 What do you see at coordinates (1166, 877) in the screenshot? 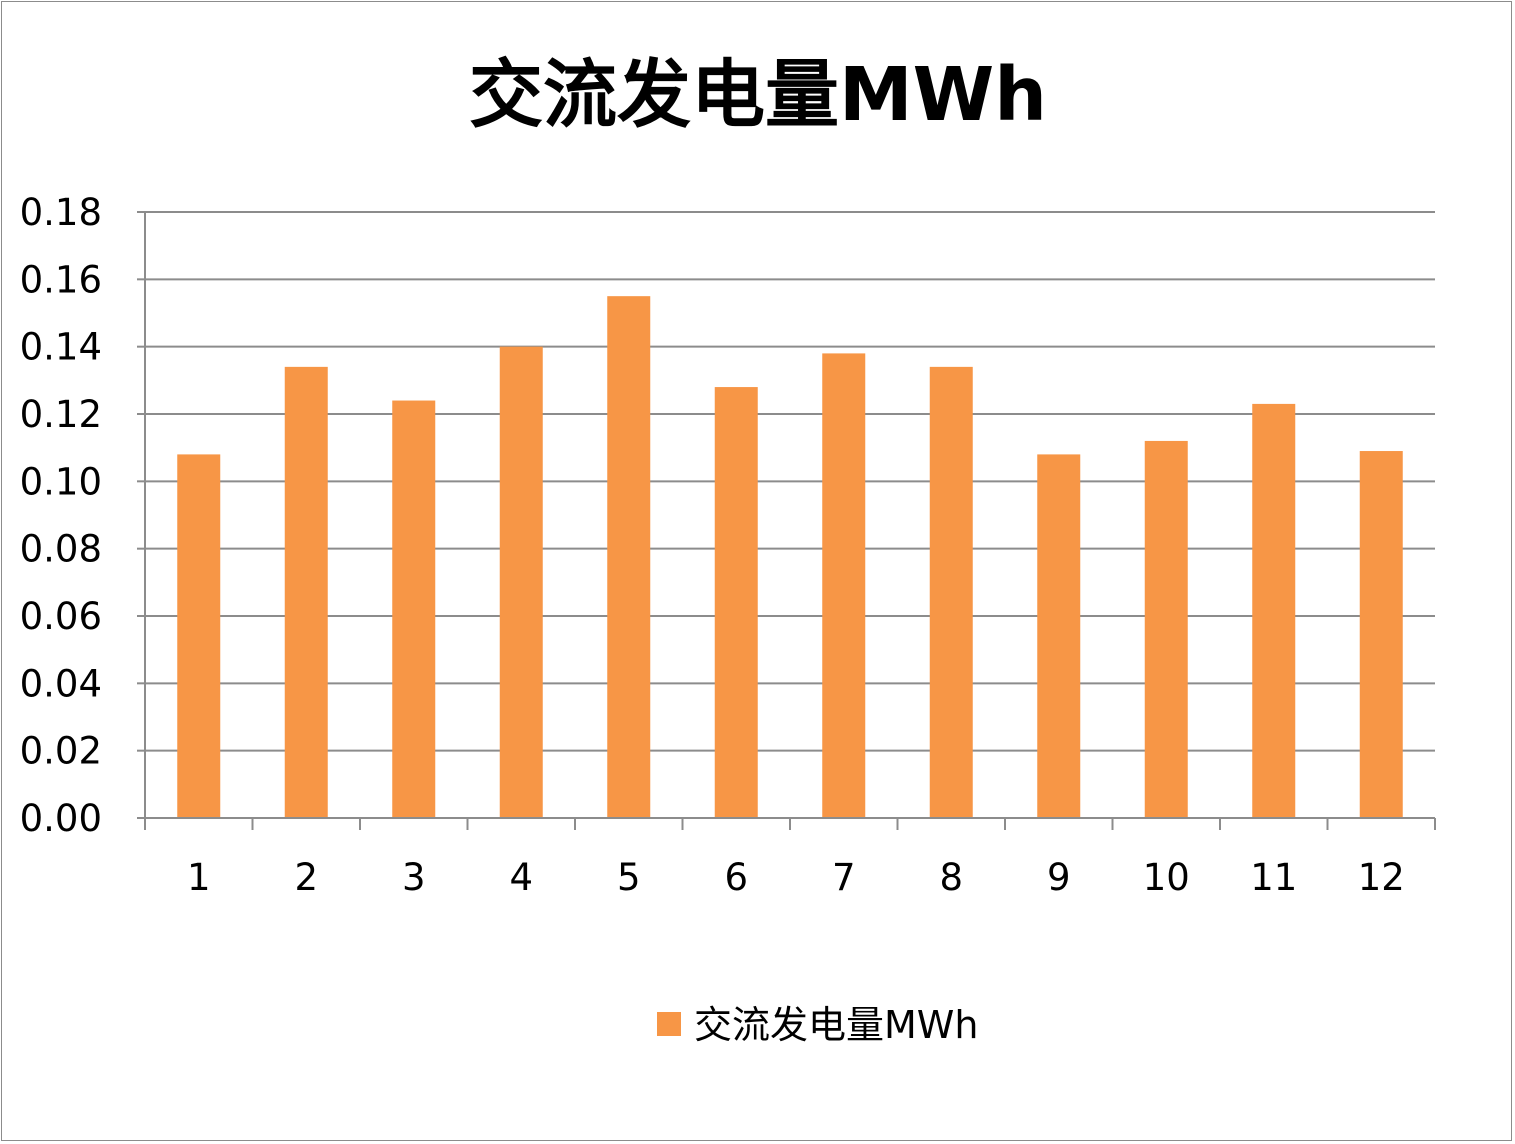
I see `x-tick-label: 10` at bounding box center [1166, 877].